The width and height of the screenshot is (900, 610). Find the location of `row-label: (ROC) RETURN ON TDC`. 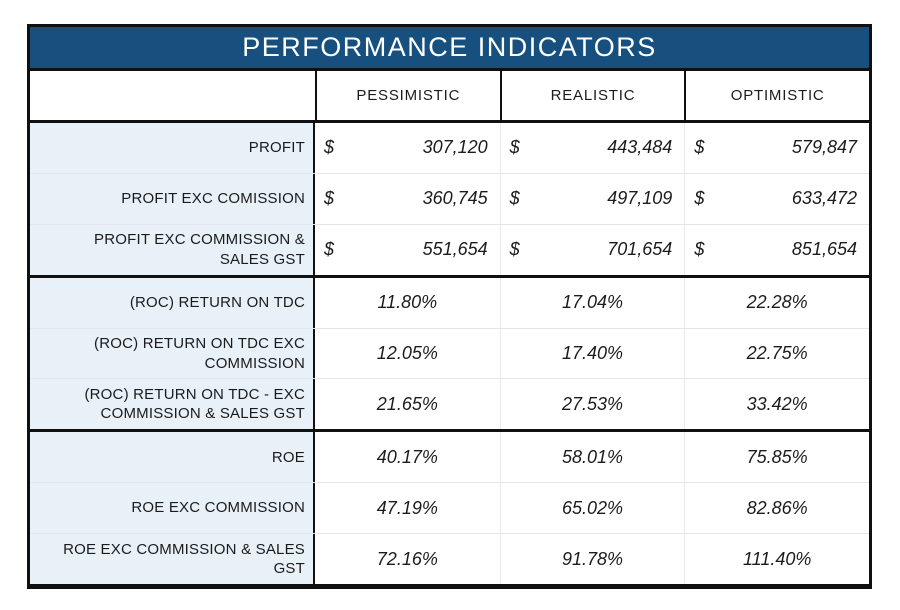

row-label: (ROC) RETURN ON TDC is located at coordinates (172, 302).